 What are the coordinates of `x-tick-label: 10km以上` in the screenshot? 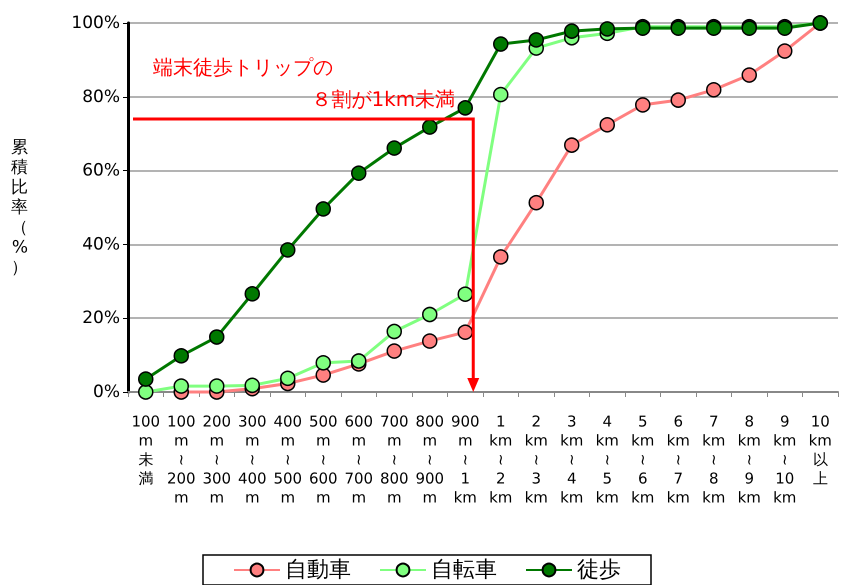 It's located at (820, 450).